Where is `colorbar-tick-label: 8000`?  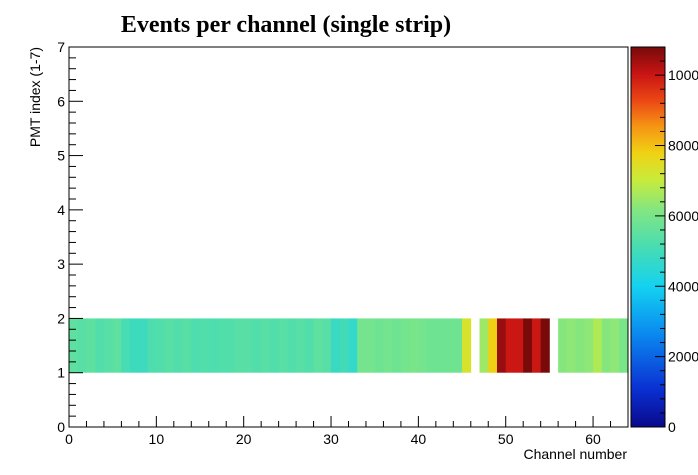
colorbar-tick-label: 8000 is located at coordinates (683, 146).